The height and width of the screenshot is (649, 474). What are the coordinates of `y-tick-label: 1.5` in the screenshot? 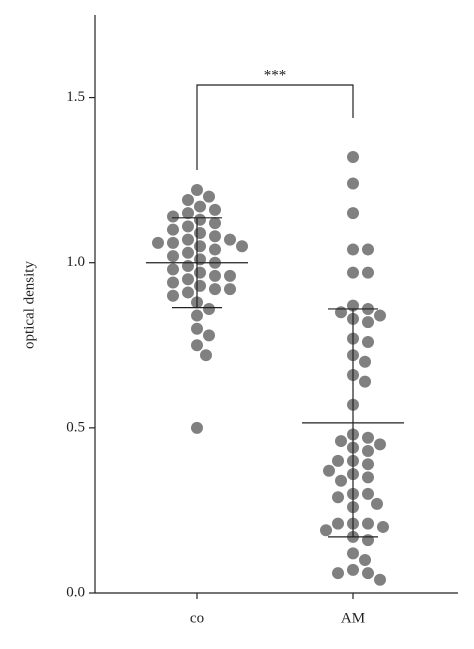 It's located at (75, 97).